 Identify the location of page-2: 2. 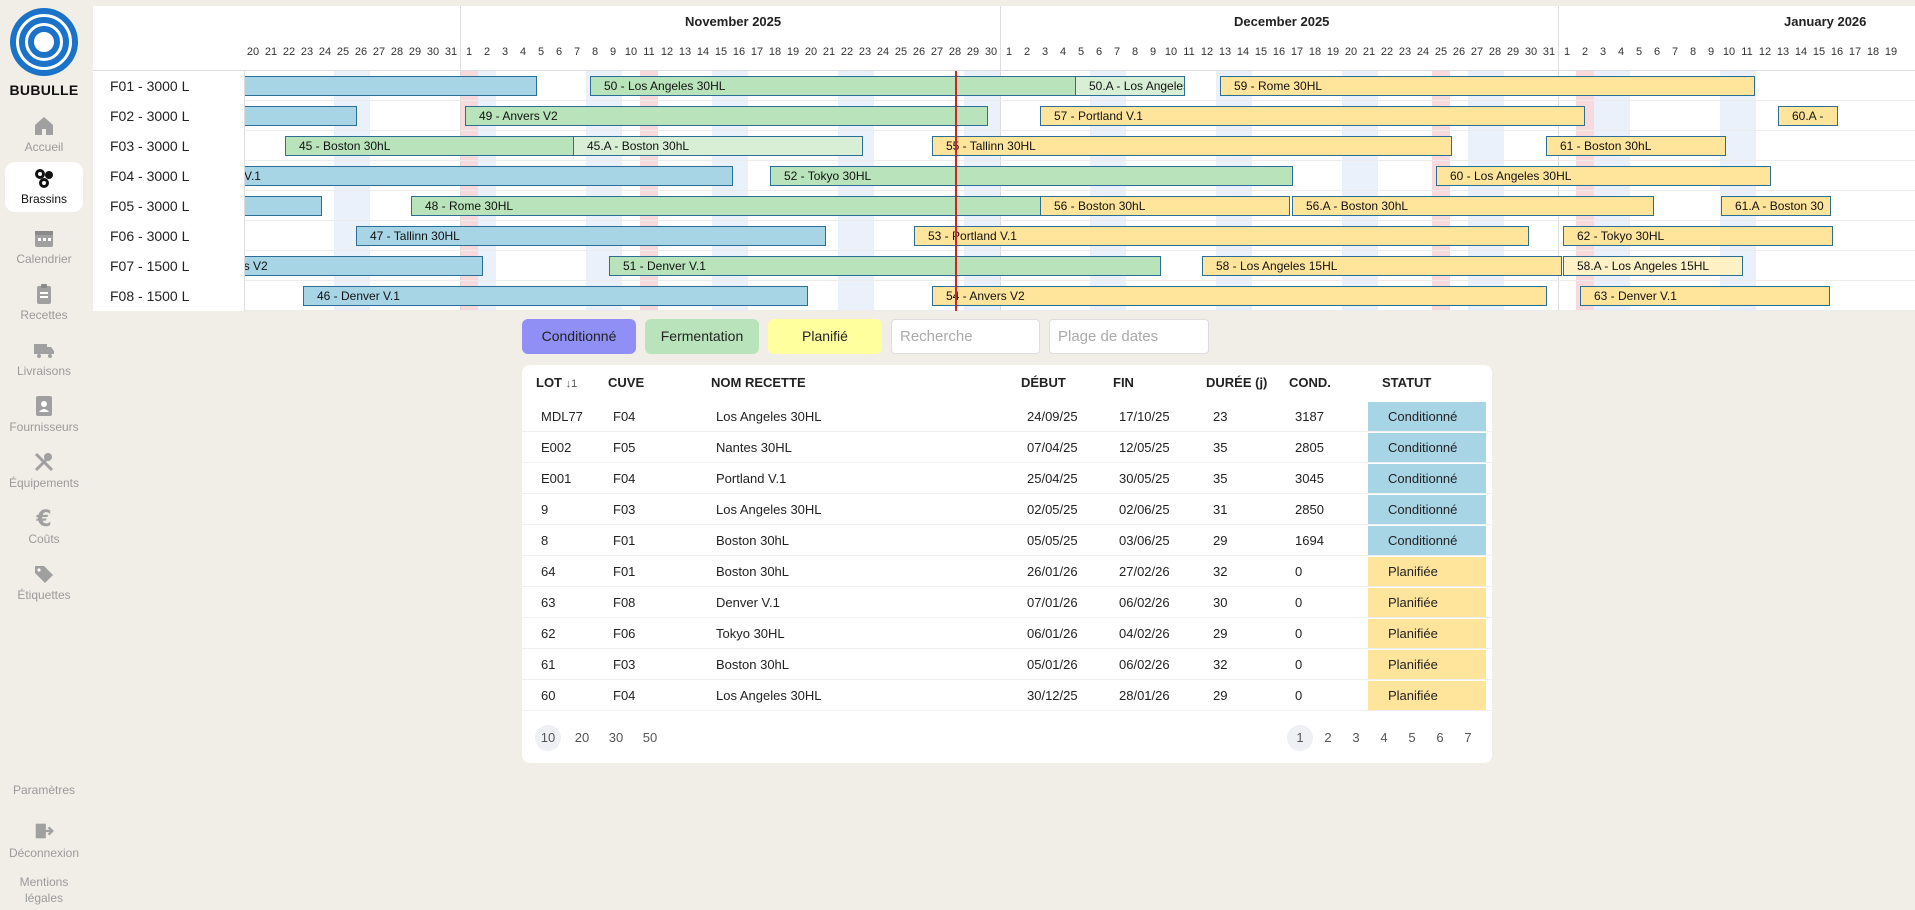
(1328, 737).